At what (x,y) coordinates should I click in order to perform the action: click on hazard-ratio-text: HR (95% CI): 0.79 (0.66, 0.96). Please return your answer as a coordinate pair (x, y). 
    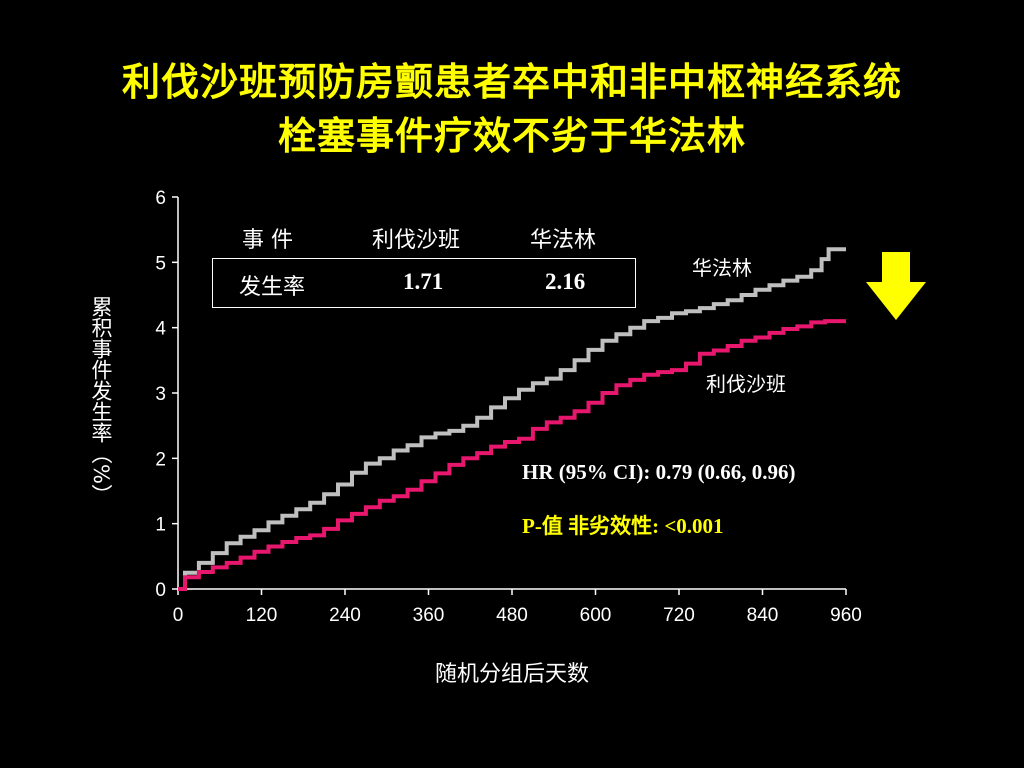
    Looking at the image, I should click on (659, 472).